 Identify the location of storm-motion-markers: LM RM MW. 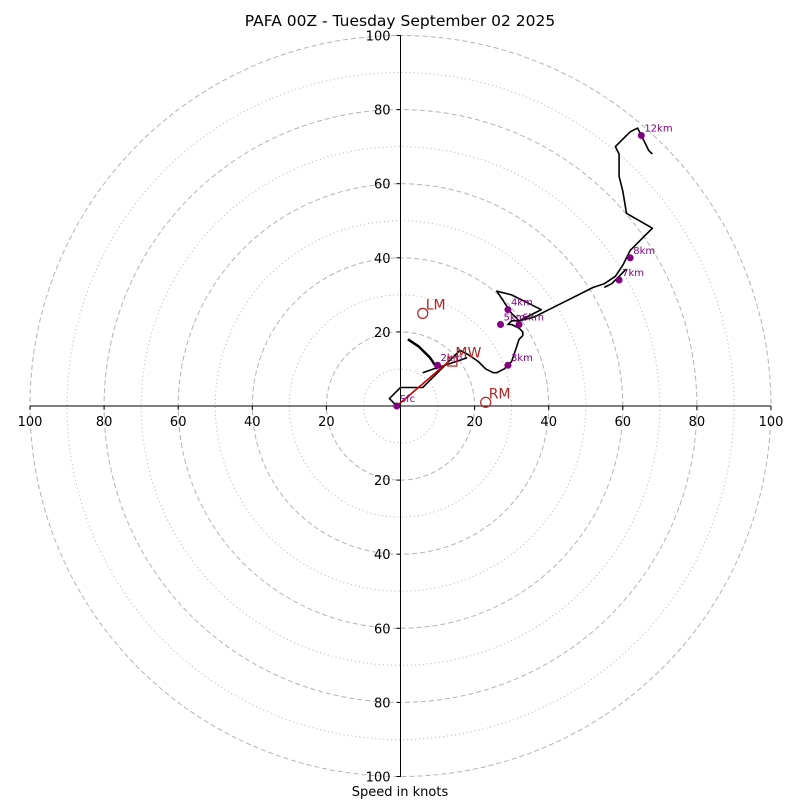
(464, 352).